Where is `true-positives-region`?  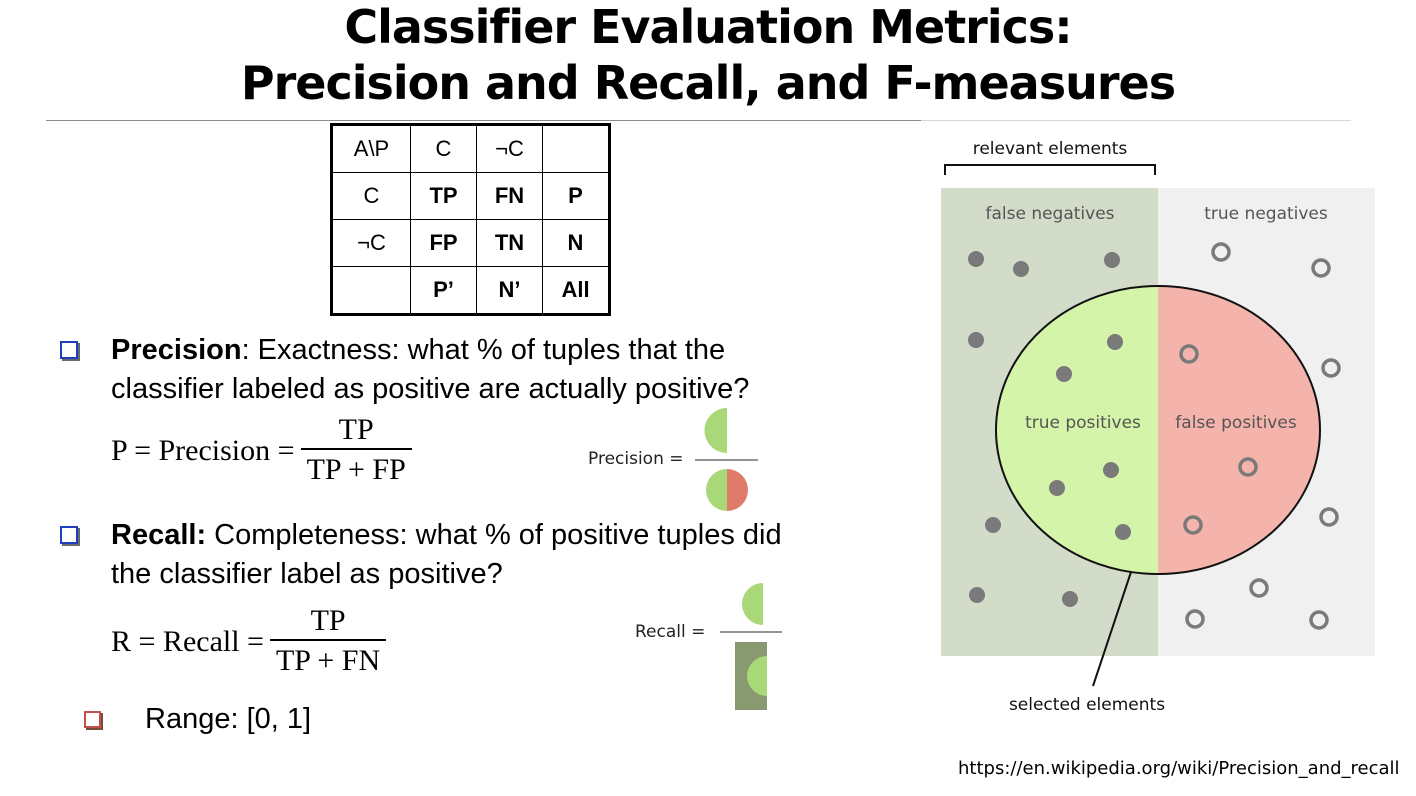
true-positives-region is located at coordinates (1077, 430).